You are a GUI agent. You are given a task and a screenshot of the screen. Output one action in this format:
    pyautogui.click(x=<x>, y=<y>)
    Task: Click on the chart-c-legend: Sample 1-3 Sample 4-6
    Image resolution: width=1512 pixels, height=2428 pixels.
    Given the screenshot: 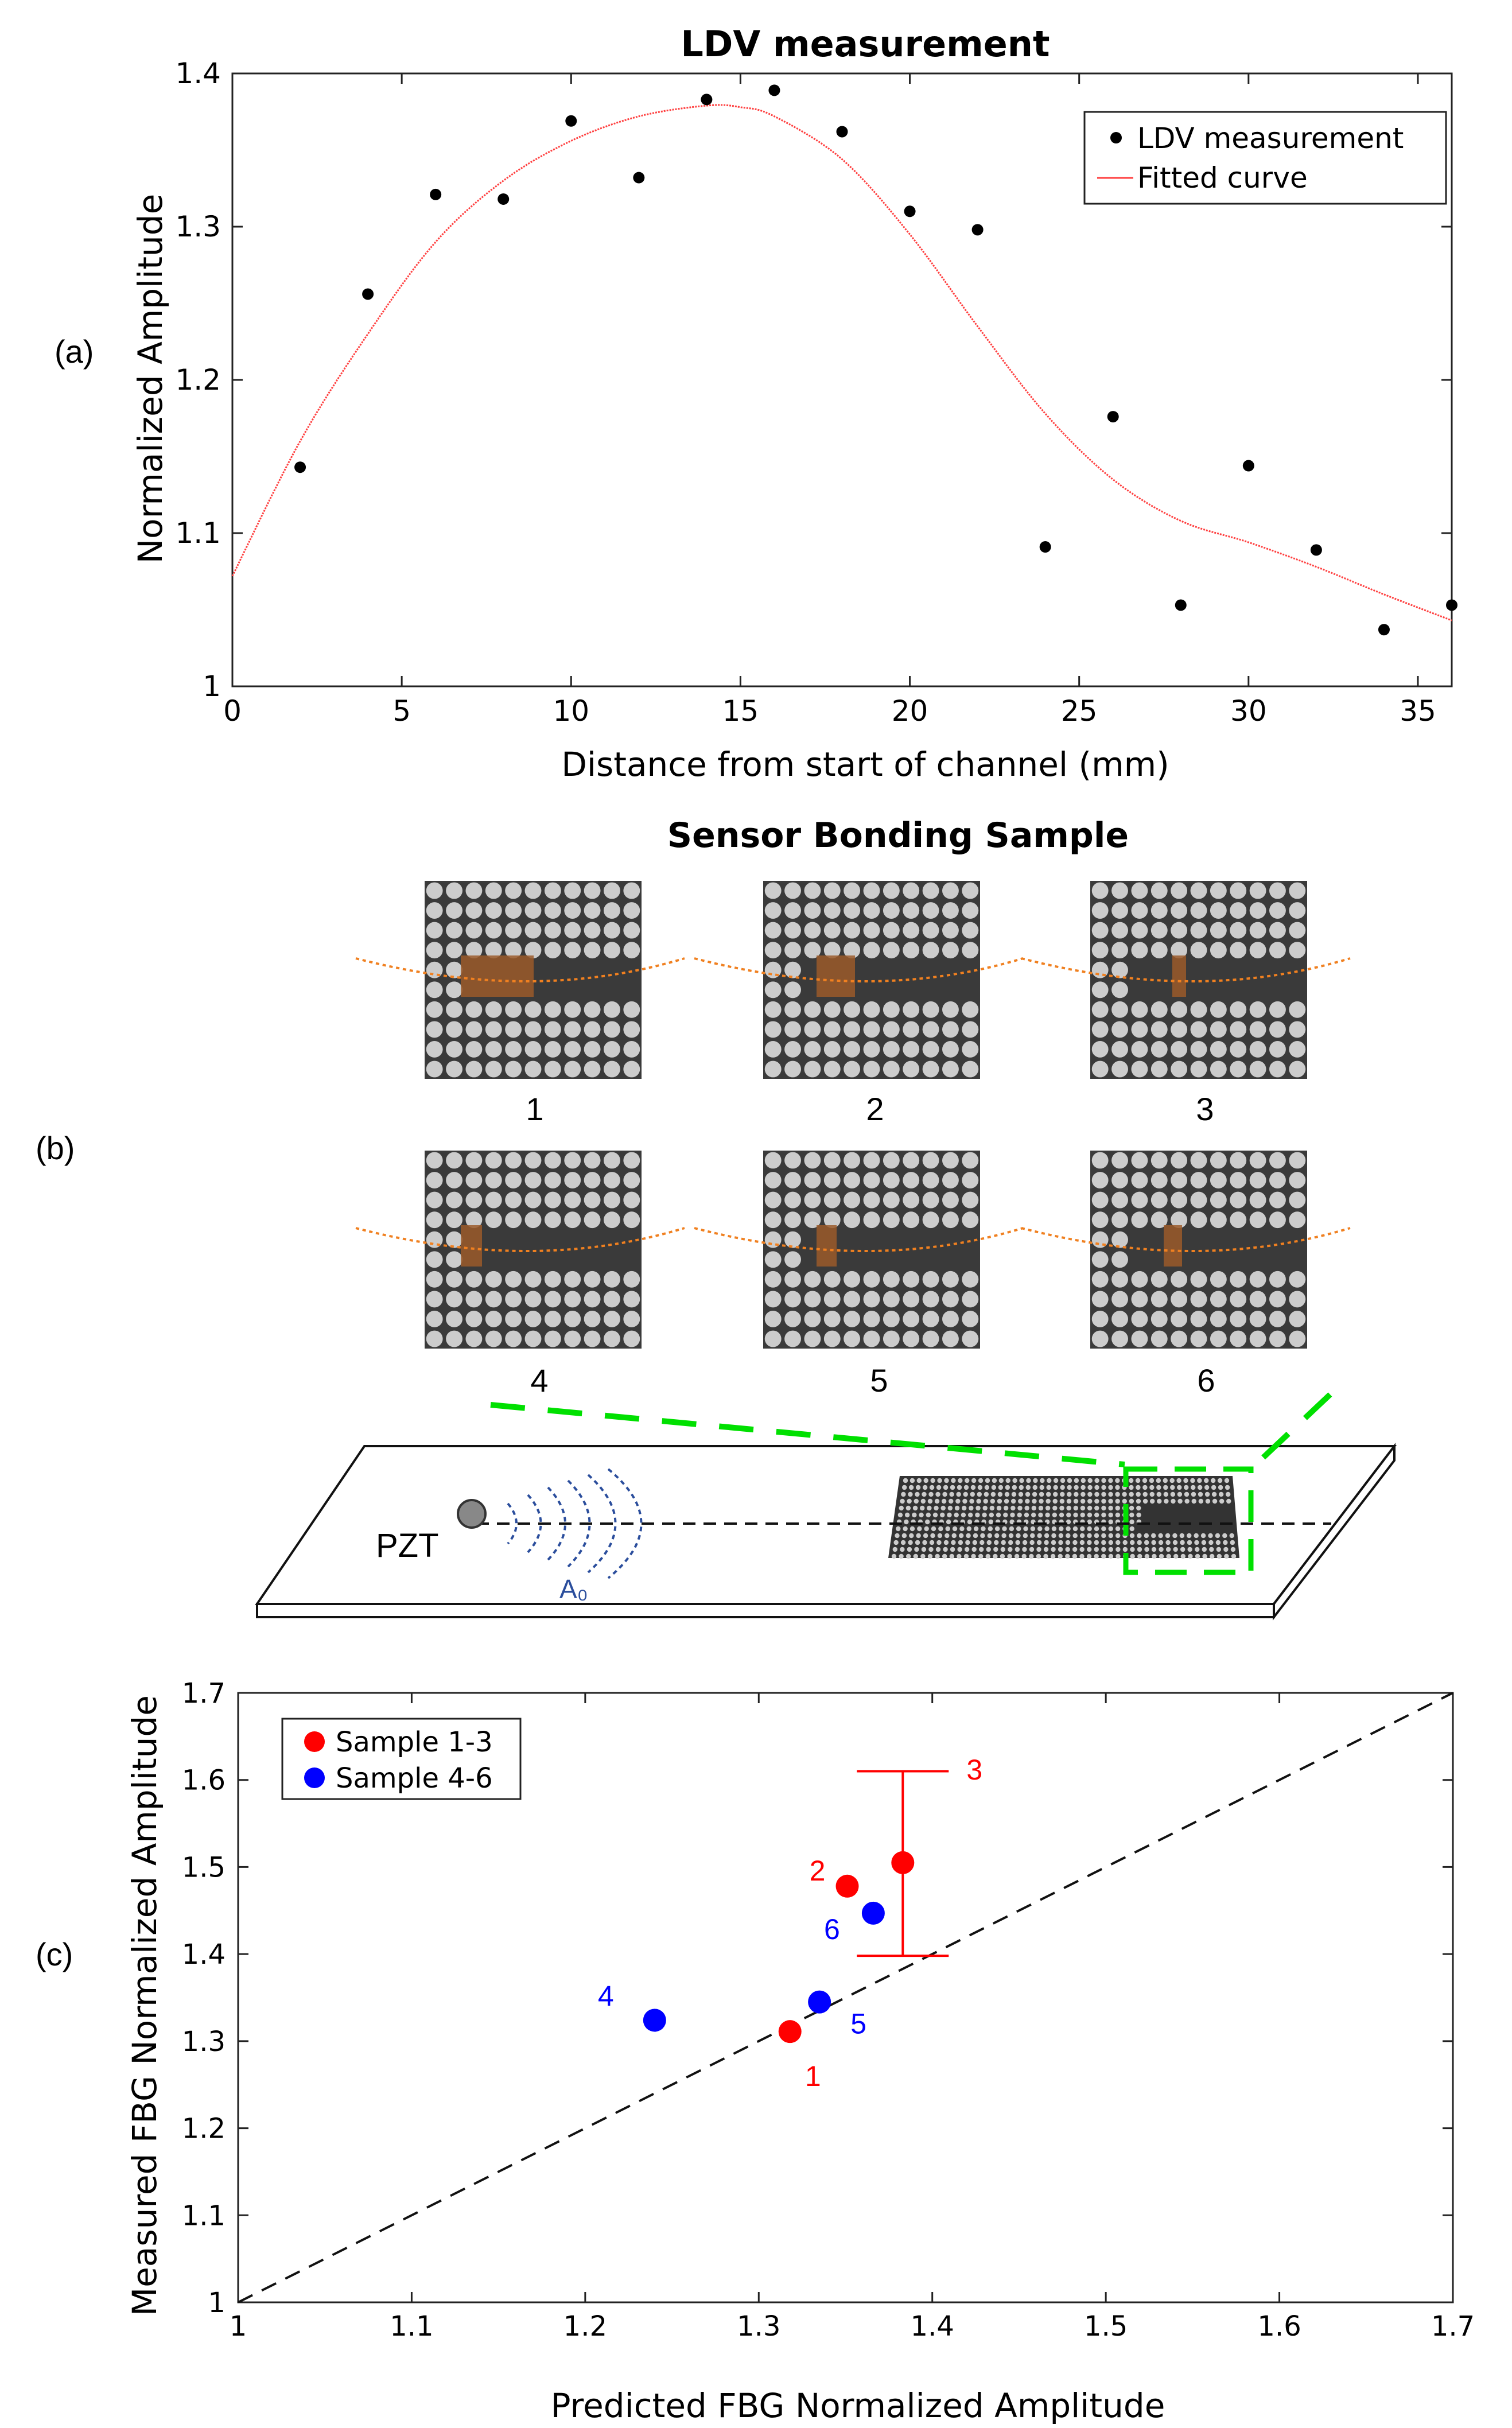 What is the action you would take?
    pyautogui.click(x=401, y=1759)
    